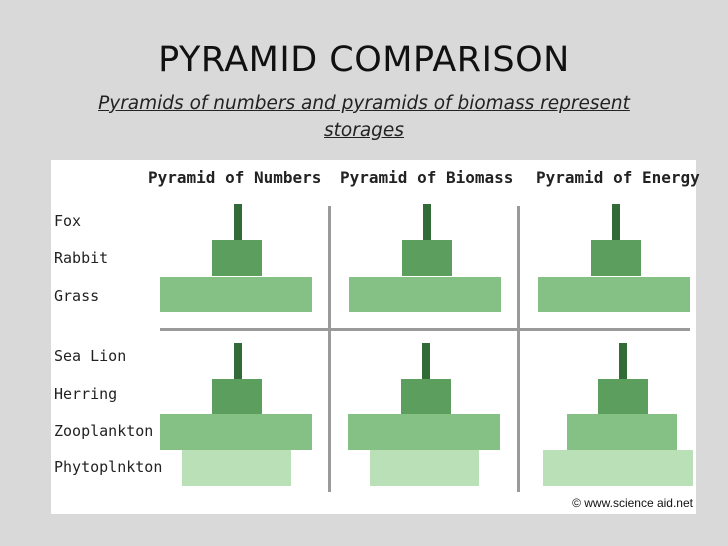  I want to click on copyright-credit: © www.science aid.net, so click(632, 503).